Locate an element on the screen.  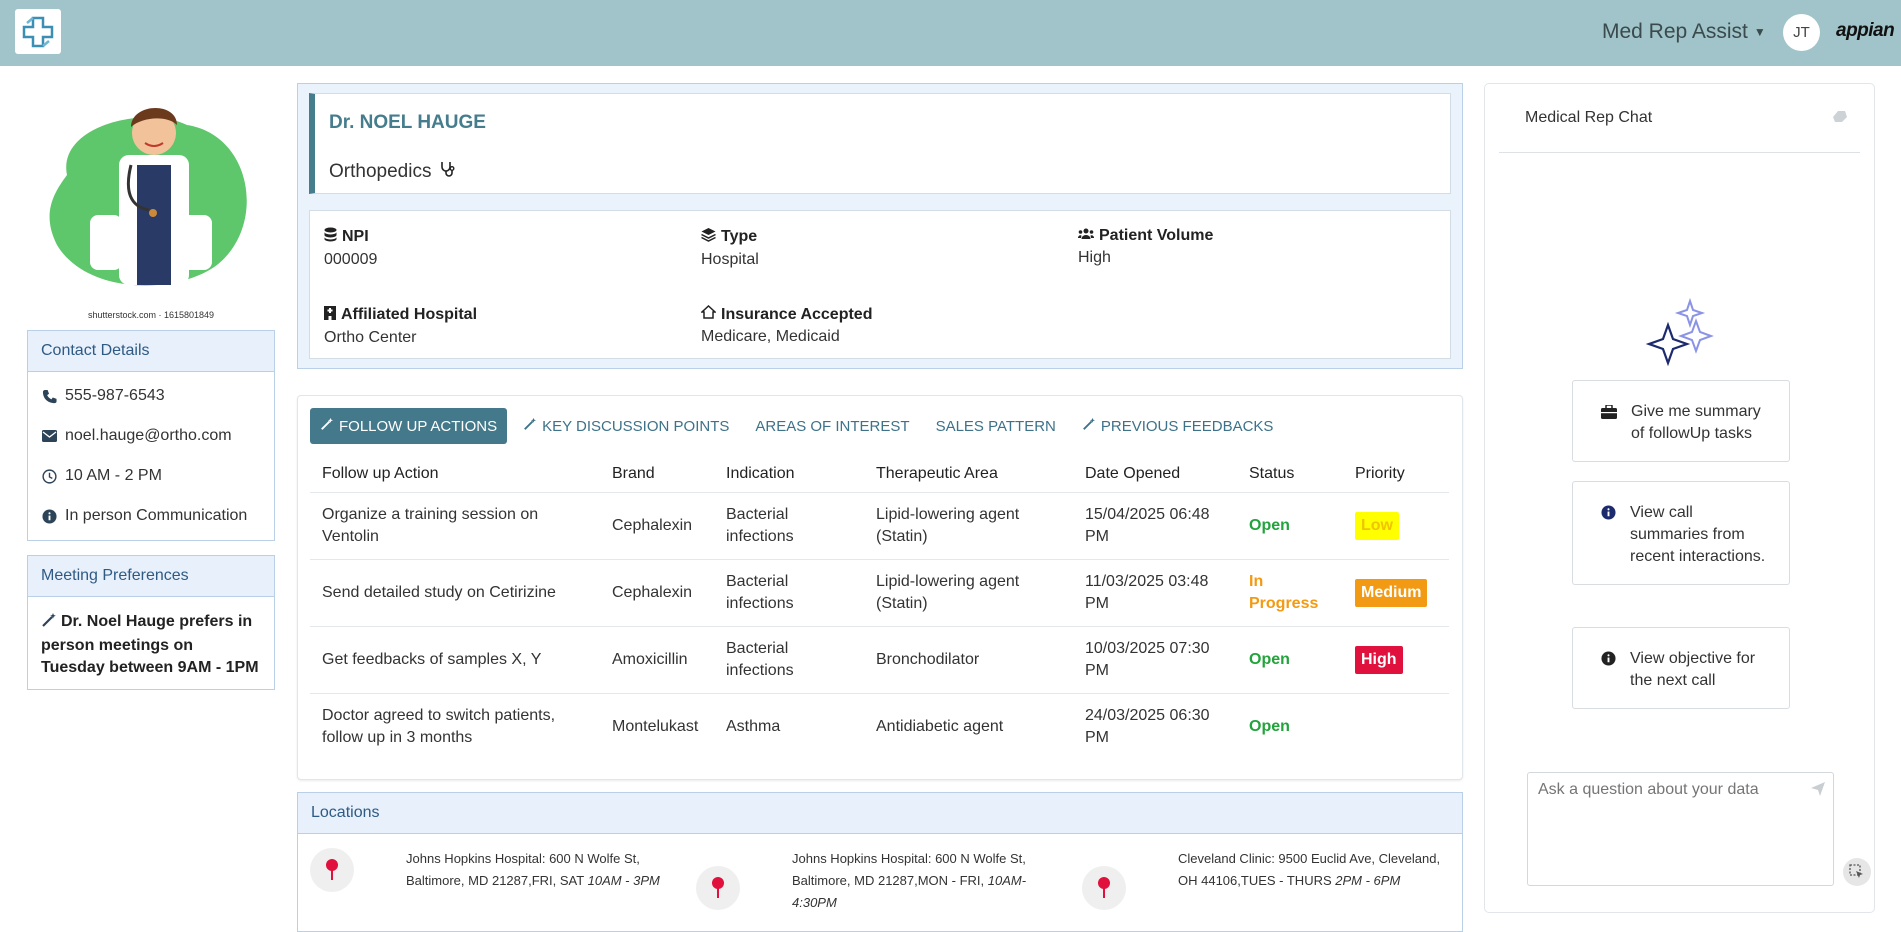
type-value: Hospital is located at coordinates (730, 259).